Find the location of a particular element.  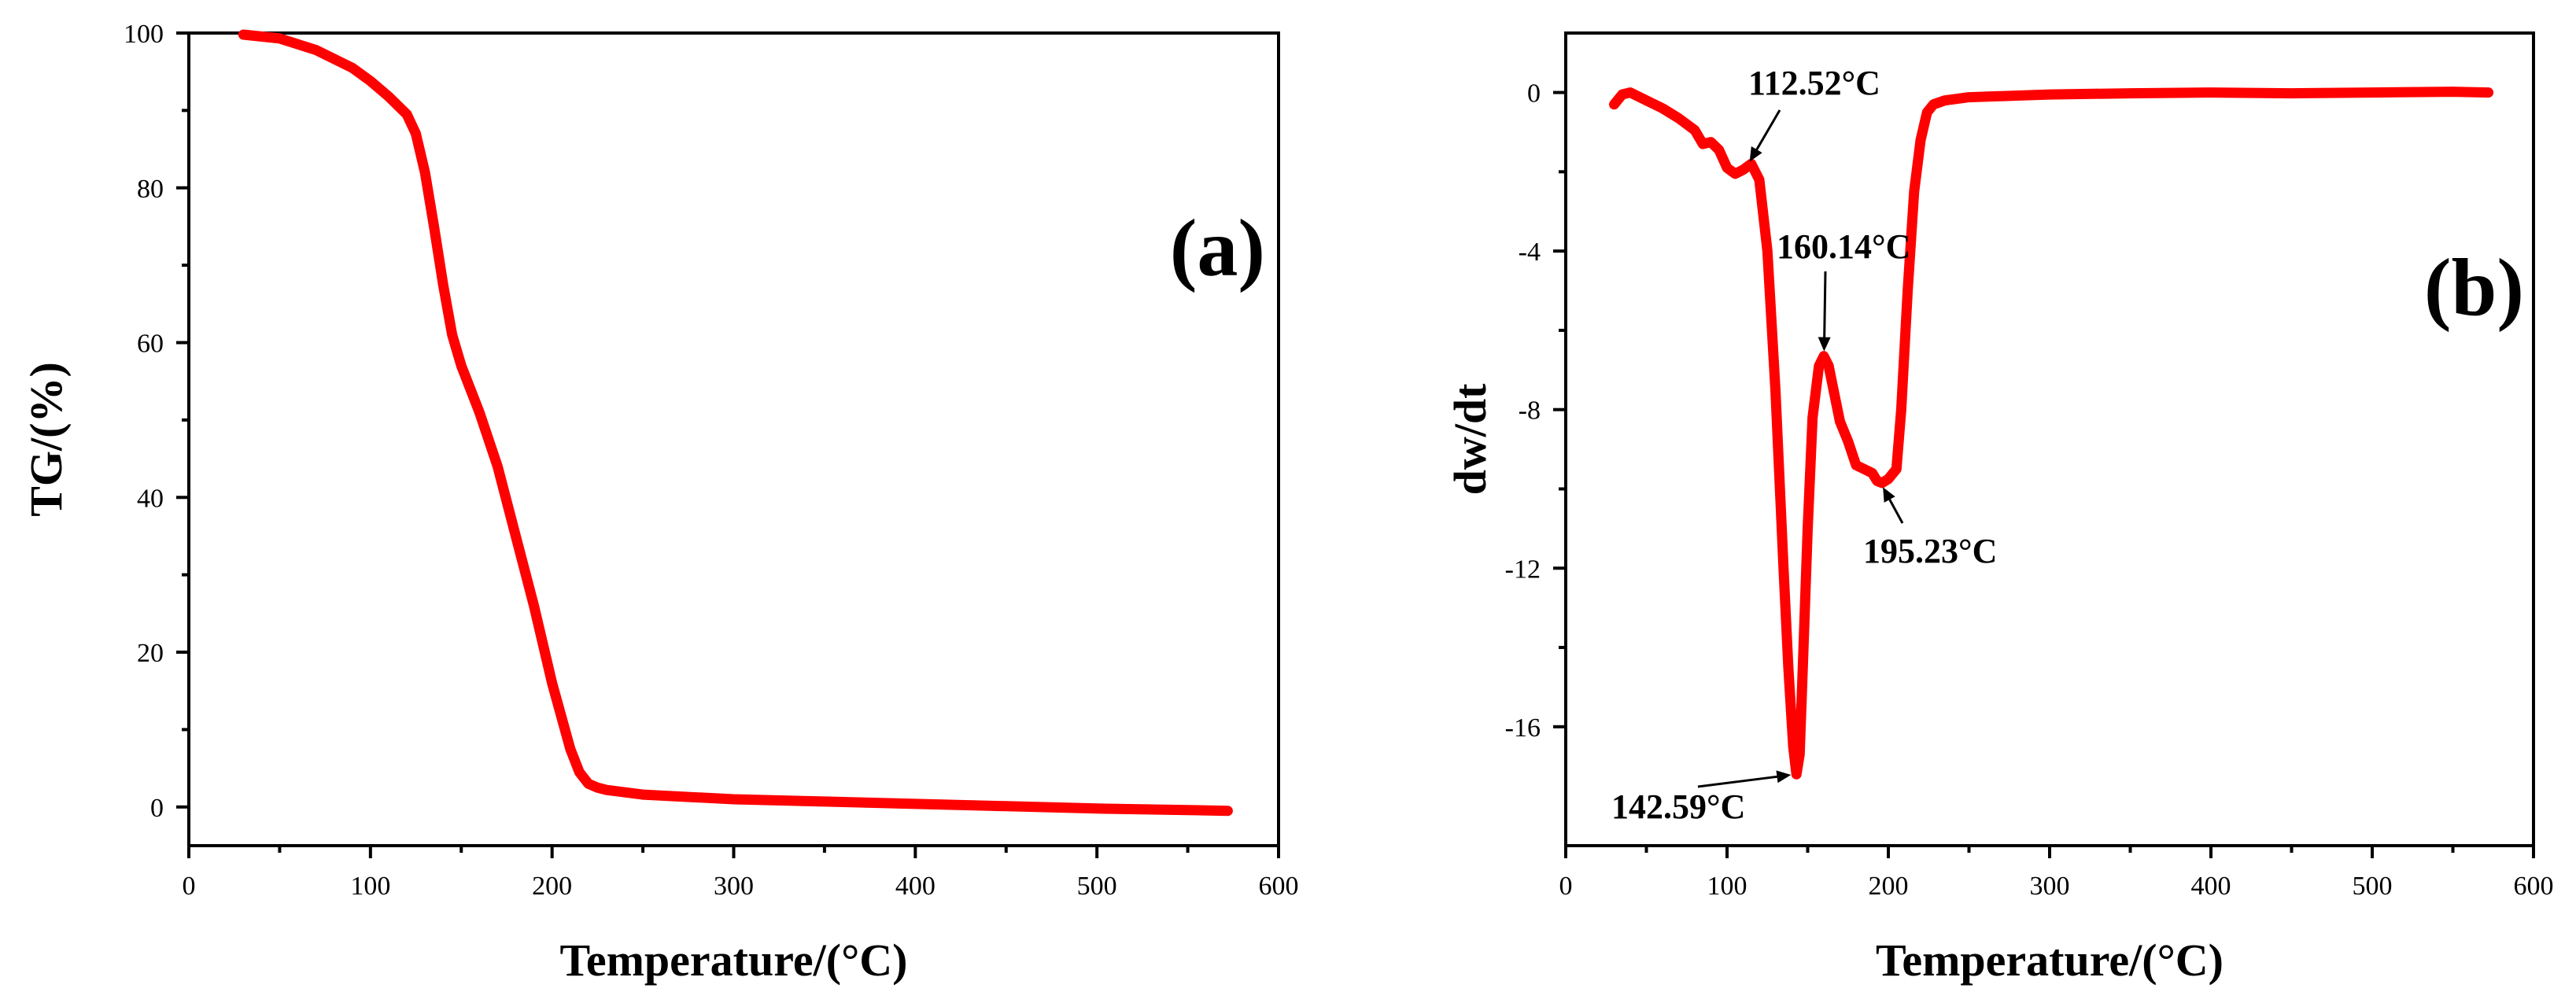

y-tick-label-b-0: 0 is located at coordinates (1534, 94).